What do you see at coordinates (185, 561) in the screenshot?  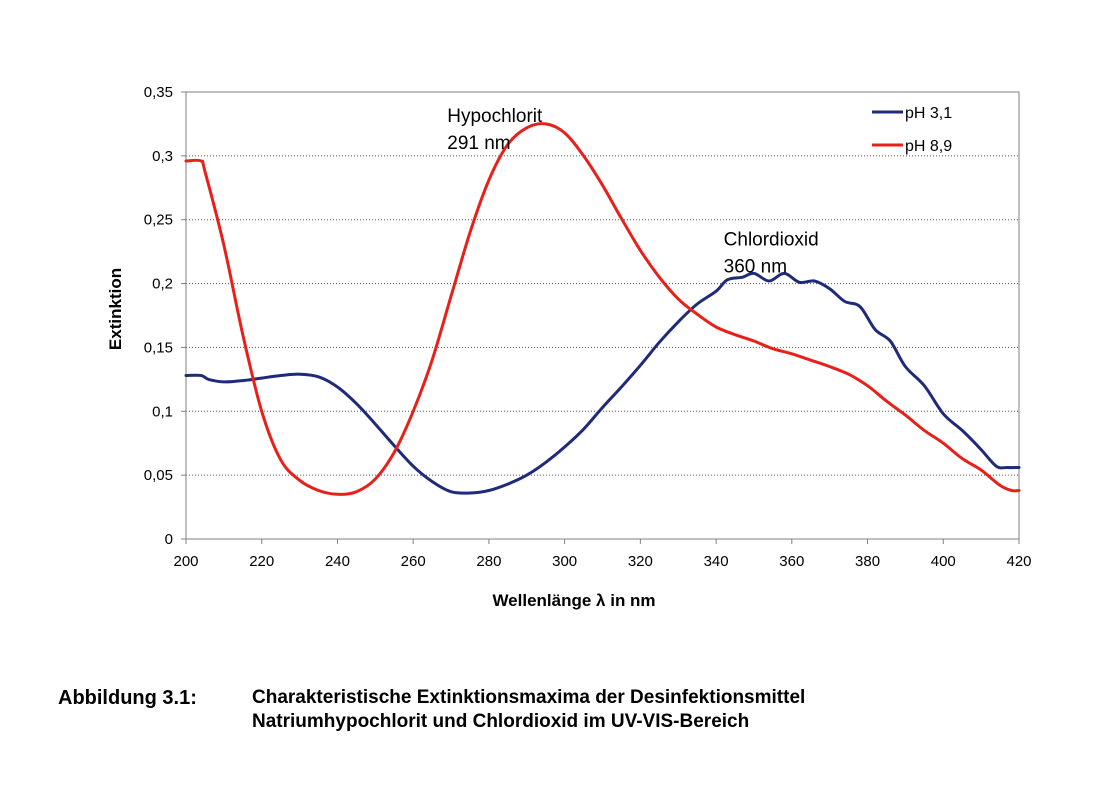 I see `x-tick-label-0: 200` at bounding box center [185, 561].